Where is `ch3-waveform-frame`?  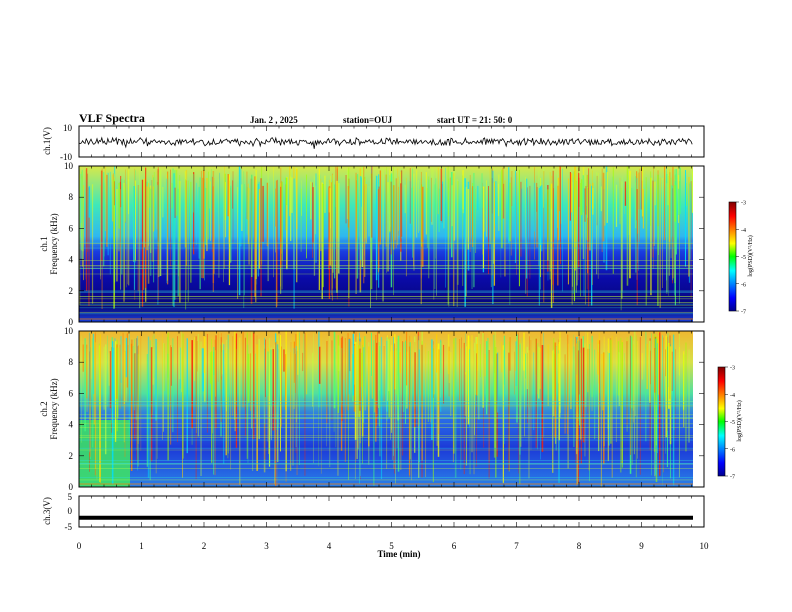
ch3-waveform-frame is located at coordinates (391, 511).